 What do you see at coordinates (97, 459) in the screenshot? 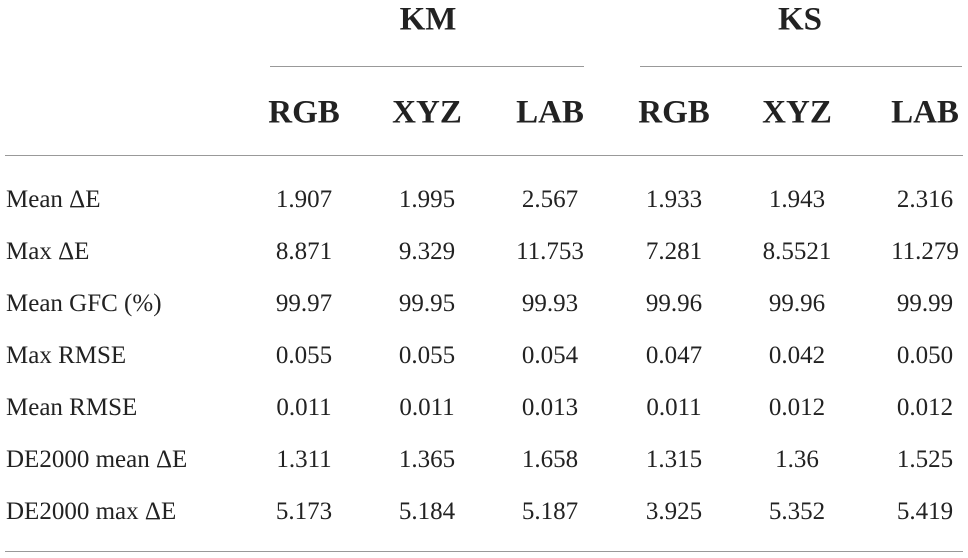
I see `row-label: DE2000 mean ΔE` at bounding box center [97, 459].